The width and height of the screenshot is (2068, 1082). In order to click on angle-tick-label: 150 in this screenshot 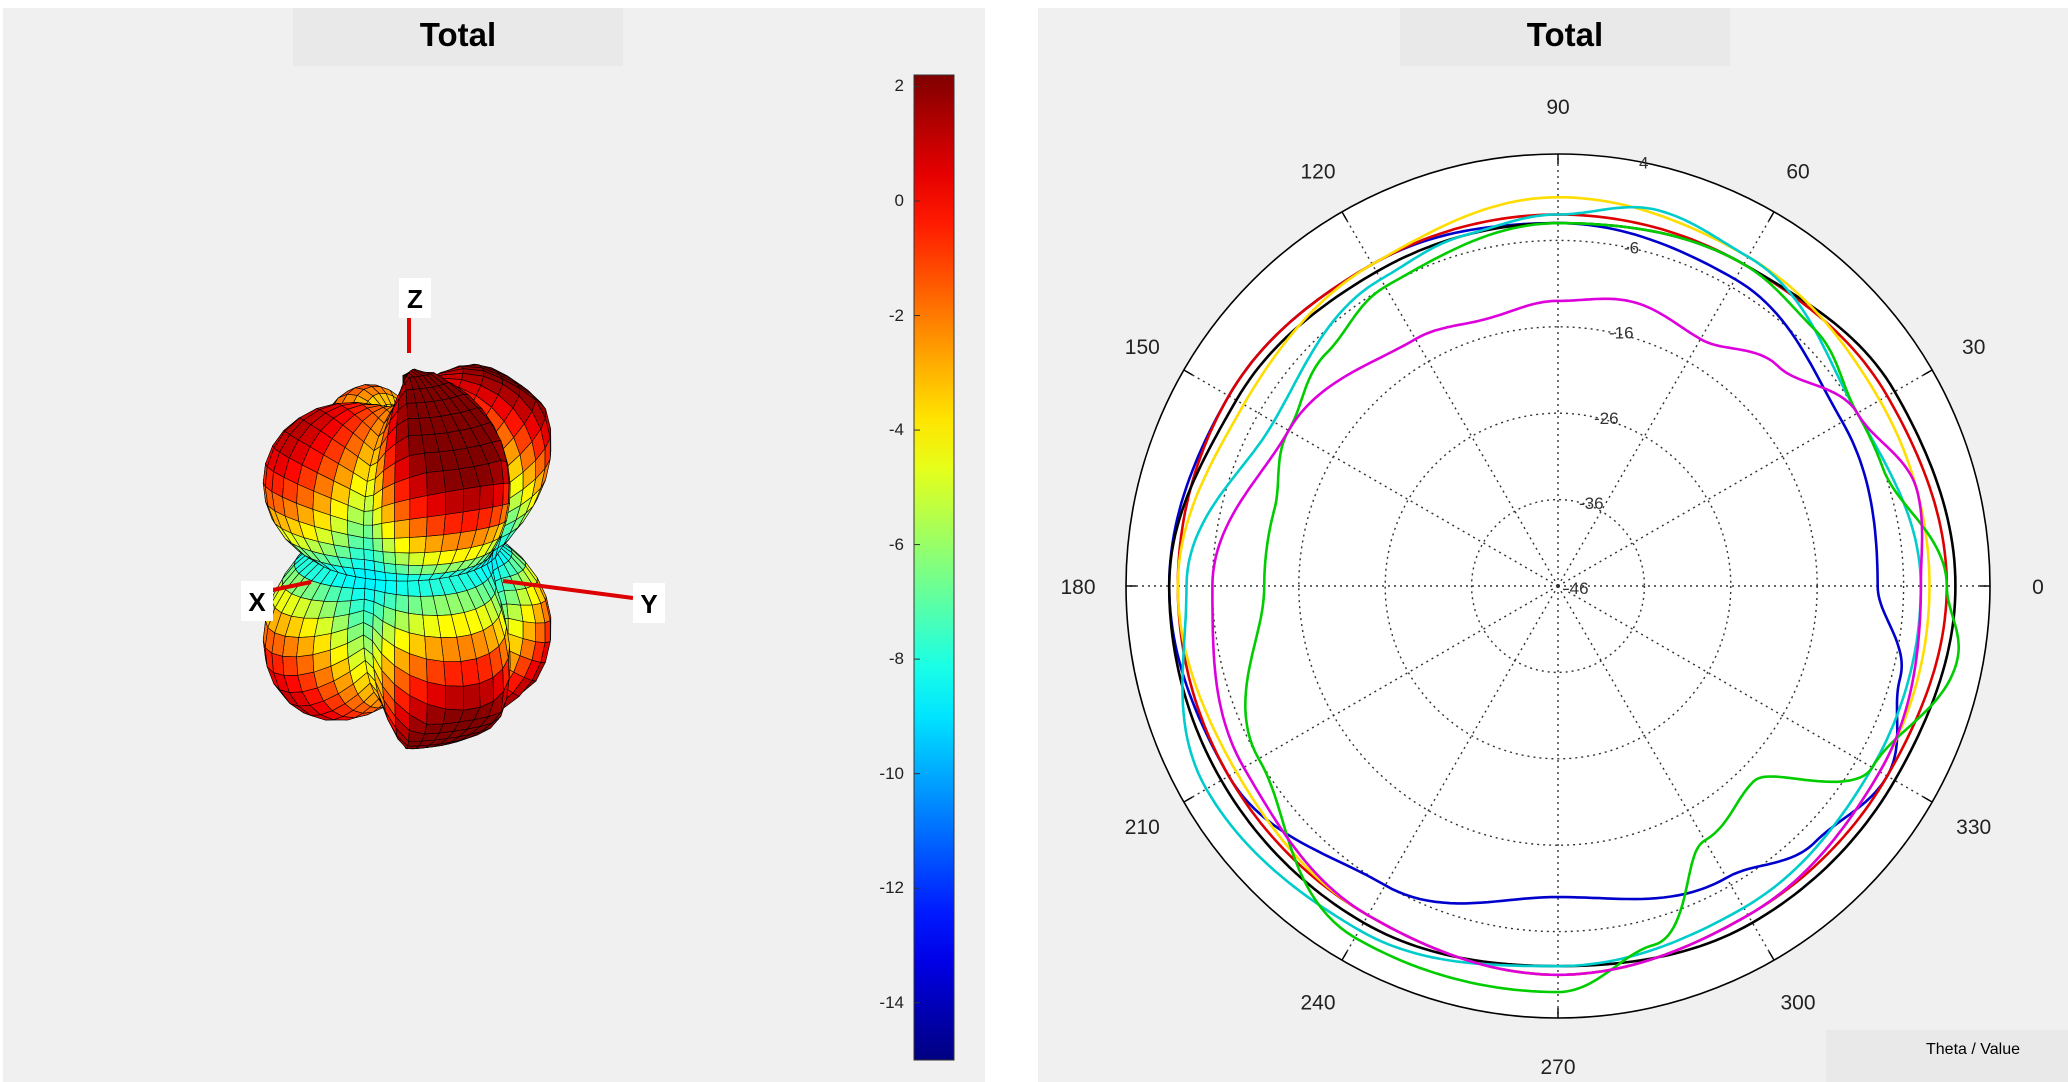, I will do `click(1142, 347)`.